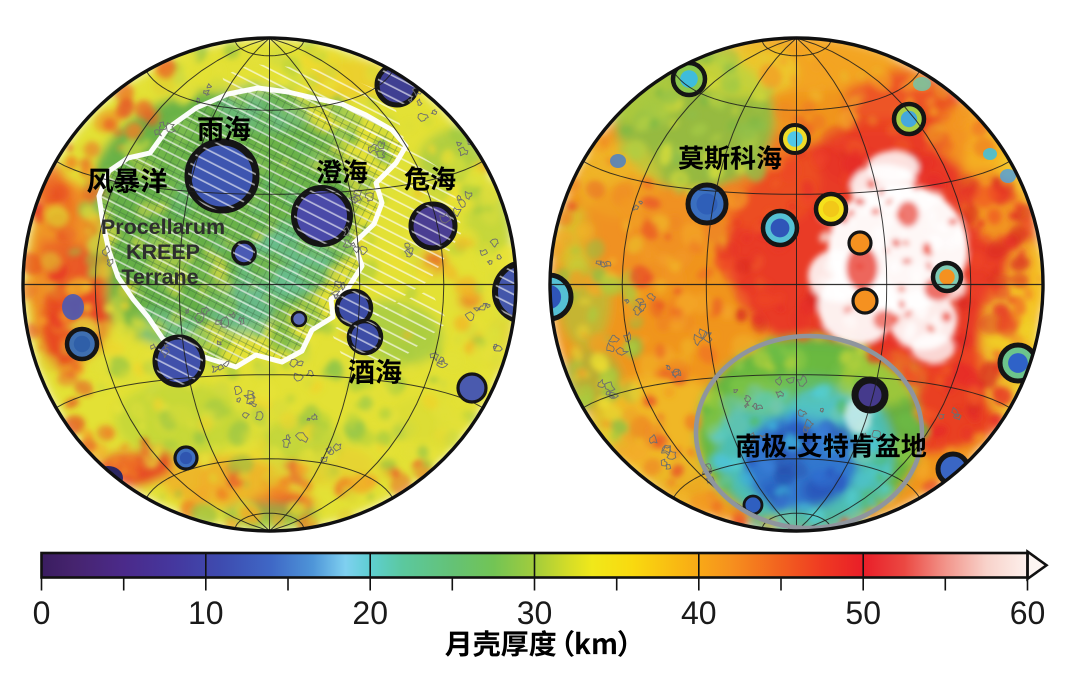 This screenshot has height=679, width=1080. What do you see at coordinates (206, 613) in the screenshot?
I see `svg-text: 10` at bounding box center [206, 613].